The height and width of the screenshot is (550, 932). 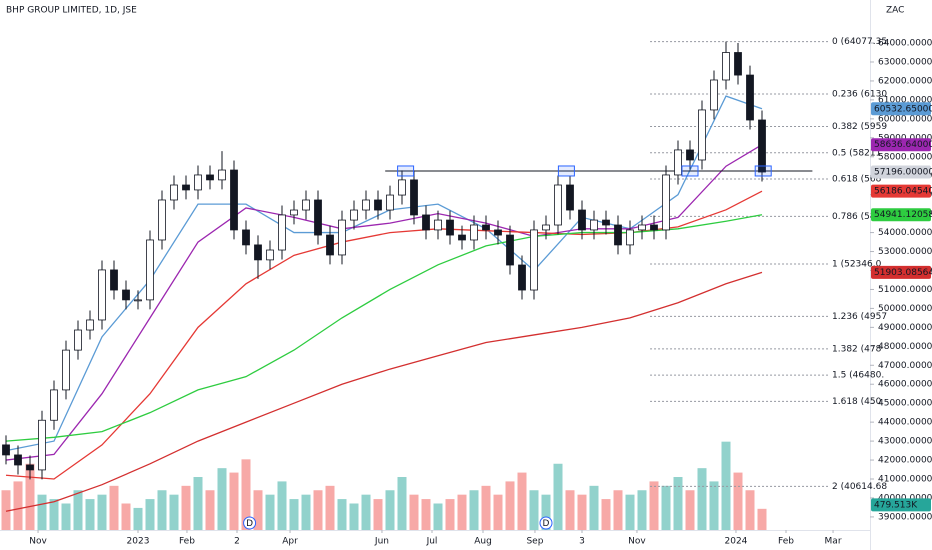 I want to click on fib-label: 0.618 (568, so click(x=857, y=179).